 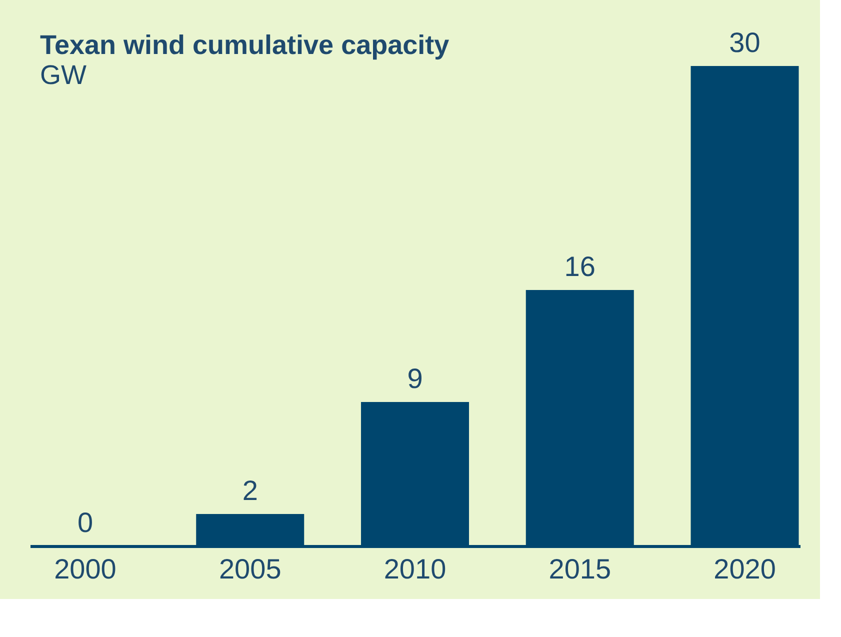 What do you see at coordinates (415, 378) in the screenshot?
I see `data-label: 9` at bounding box center [415, 378].